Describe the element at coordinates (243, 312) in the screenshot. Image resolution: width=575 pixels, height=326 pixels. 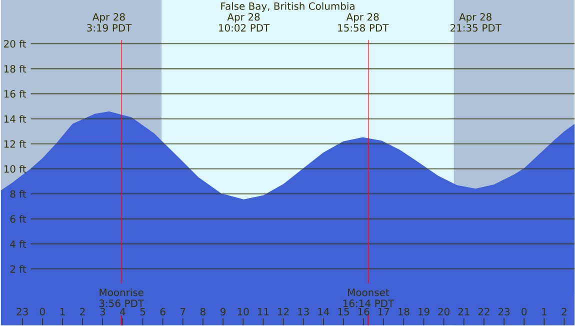
I see `x-tick-label: 10` at that location.